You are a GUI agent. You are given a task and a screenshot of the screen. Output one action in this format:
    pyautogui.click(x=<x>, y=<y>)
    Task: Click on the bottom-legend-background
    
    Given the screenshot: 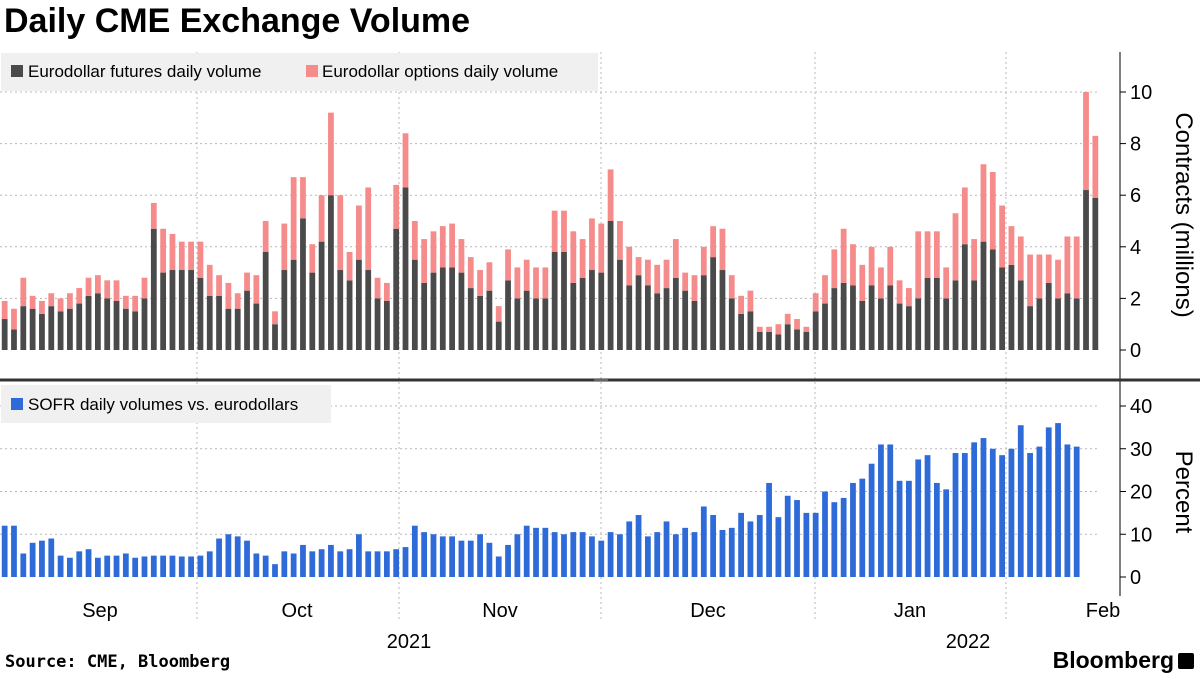 What is the action you would take?
    pyautogui.click(x=166, y=404)
    